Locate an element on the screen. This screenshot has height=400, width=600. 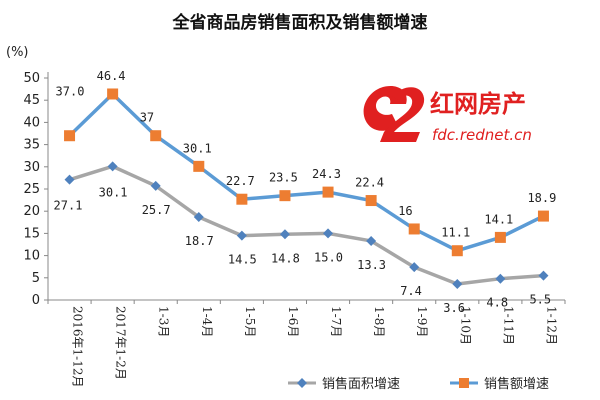
y-tick-label: 0 is located at coordinates (36, 300).